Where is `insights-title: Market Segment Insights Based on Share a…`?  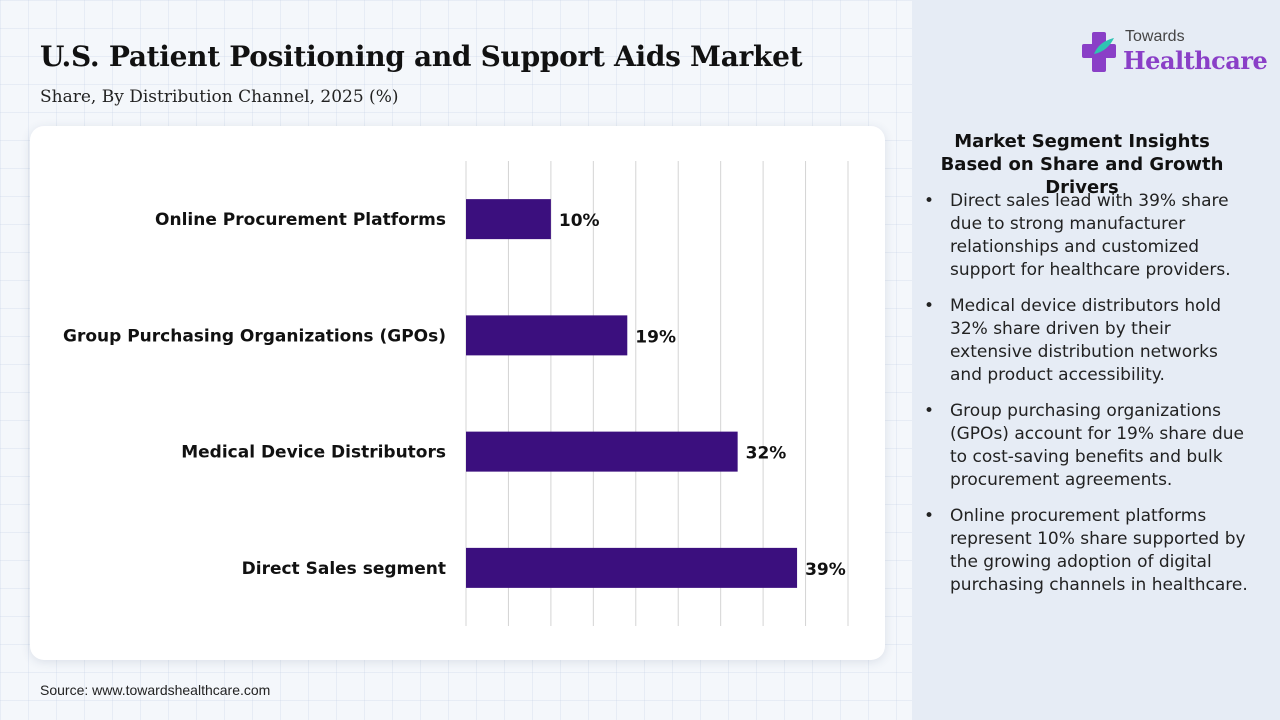 insights-title: Market Segment Insights Based on Share a… is located at coordinates (1082, 164).